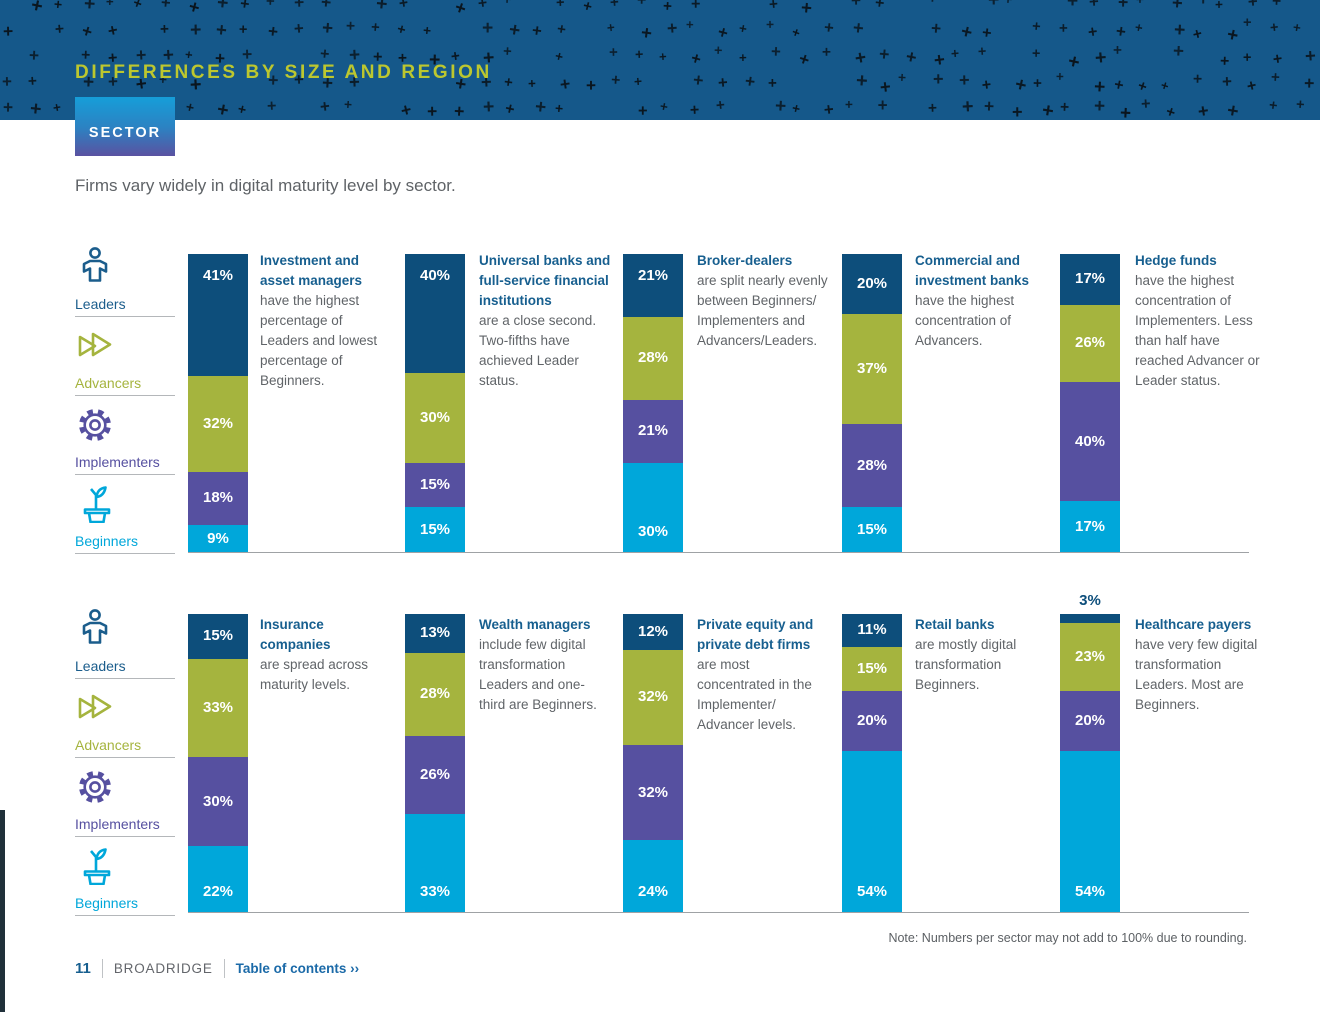  Describe the element at coordinates (435, 275) in the screenshot. I see `bar-segment-value: 40%` at that location.